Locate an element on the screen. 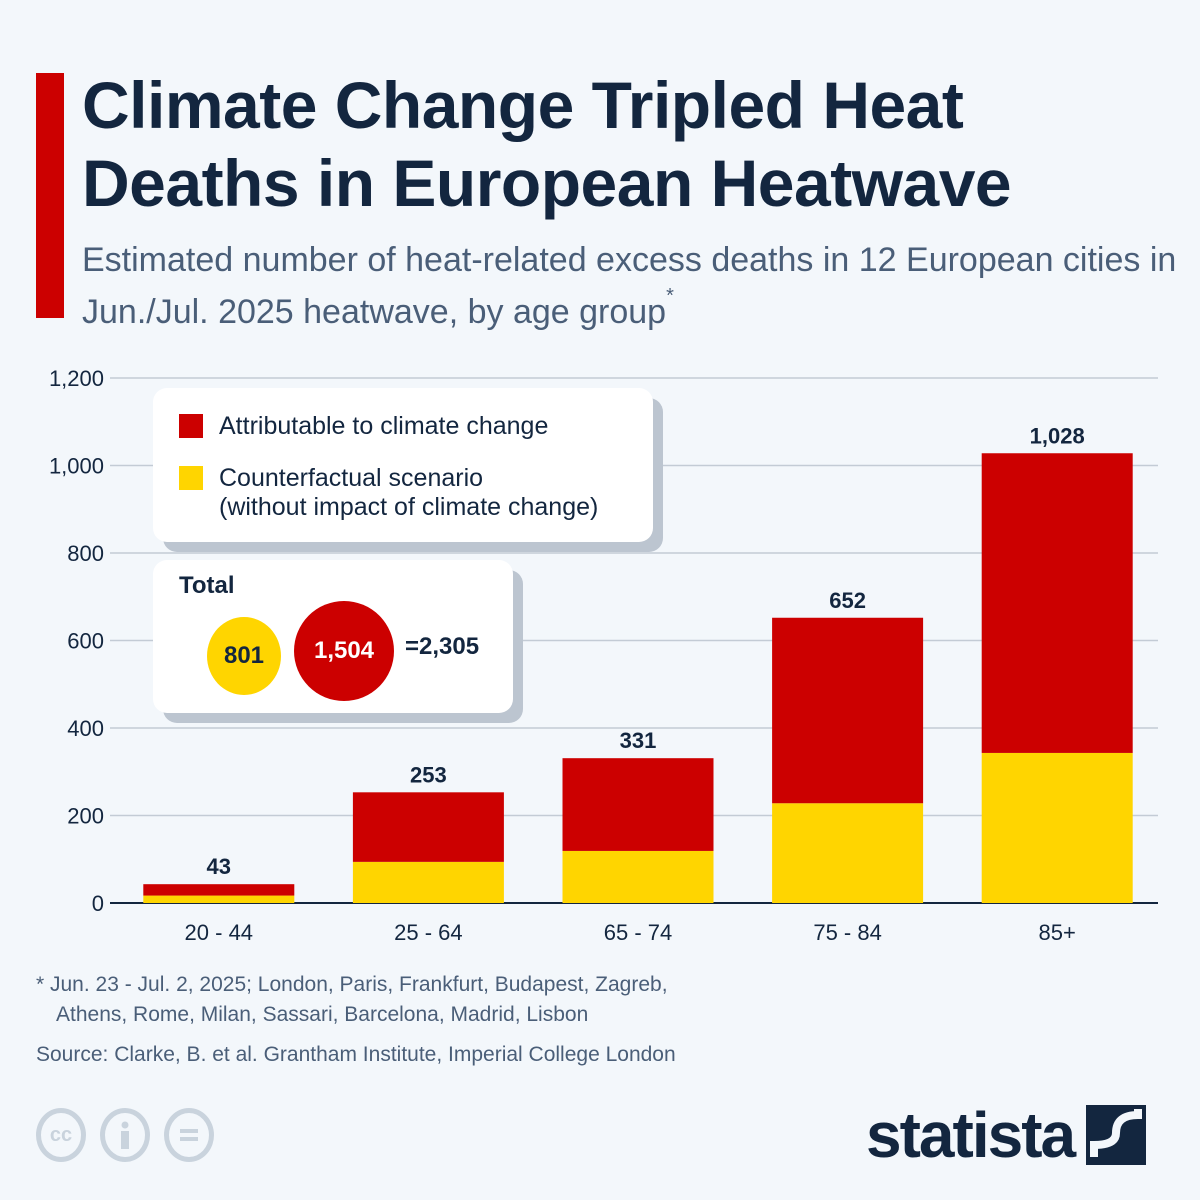 This screenshot has height=1200, width=1200. totals-label: Total is located at coordinates (207, 585).